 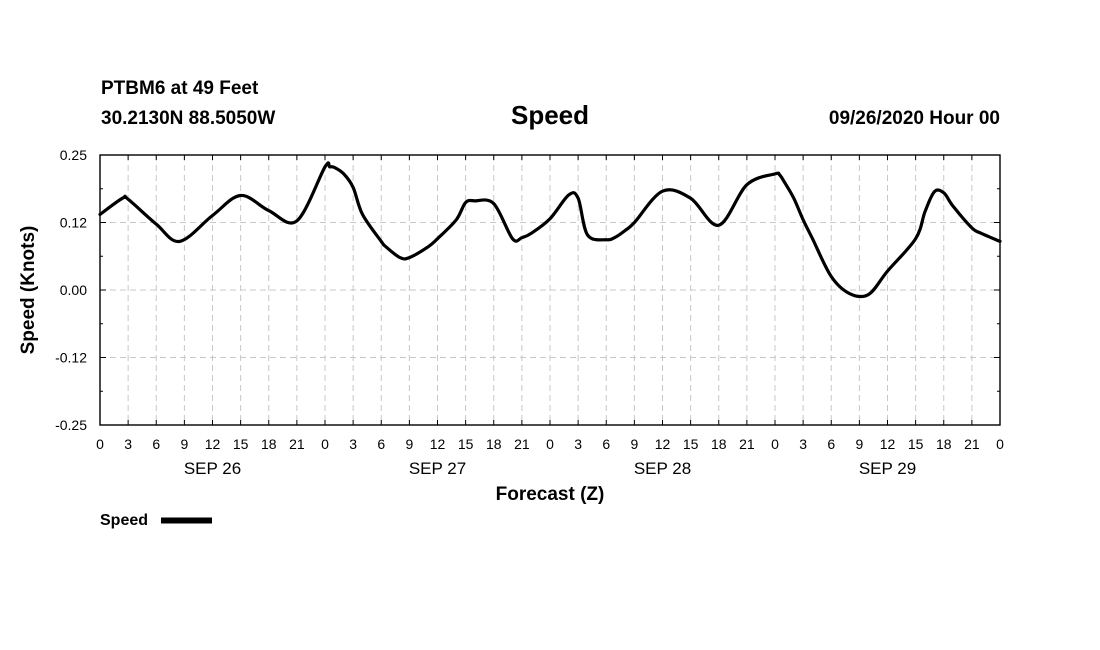 What do you see at coordinates (73, 155) in the screenshot?
I see `y-tick-label: 0.25` at bounding box center [73, 155].